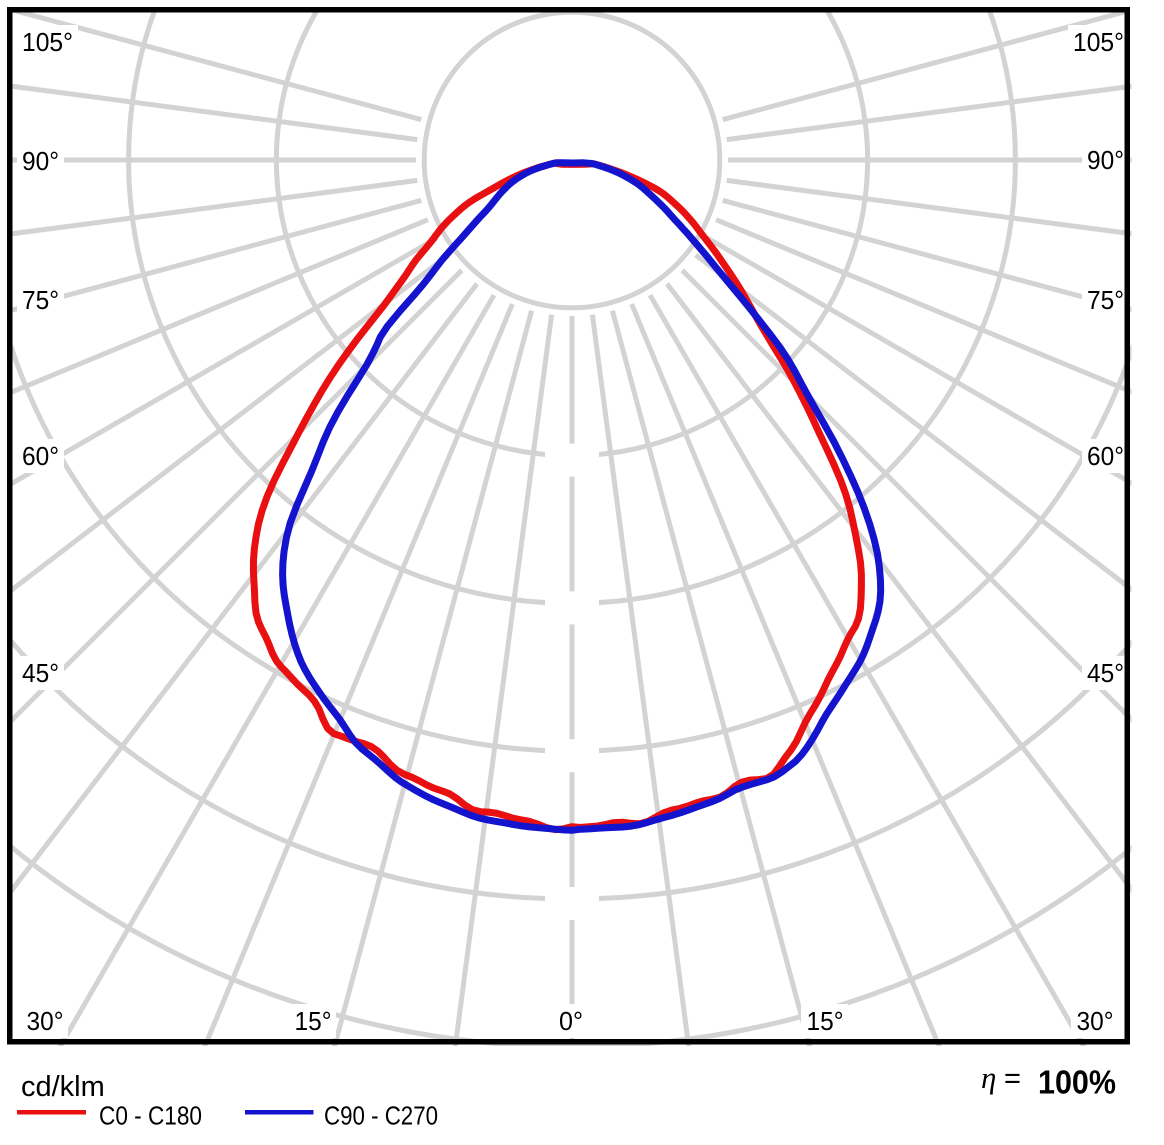 The image size is (1164, 1145). I want to click on svg-text: 0°, so click(571, 1021).